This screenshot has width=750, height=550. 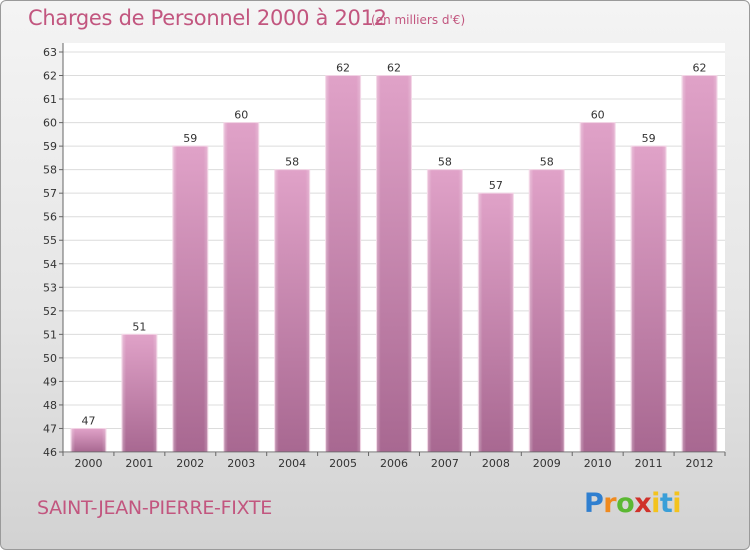 What do you see at coordinates (50, 52) in the screenshot?
I see `y-tick-label: 63` at bounding box center [50, 52].